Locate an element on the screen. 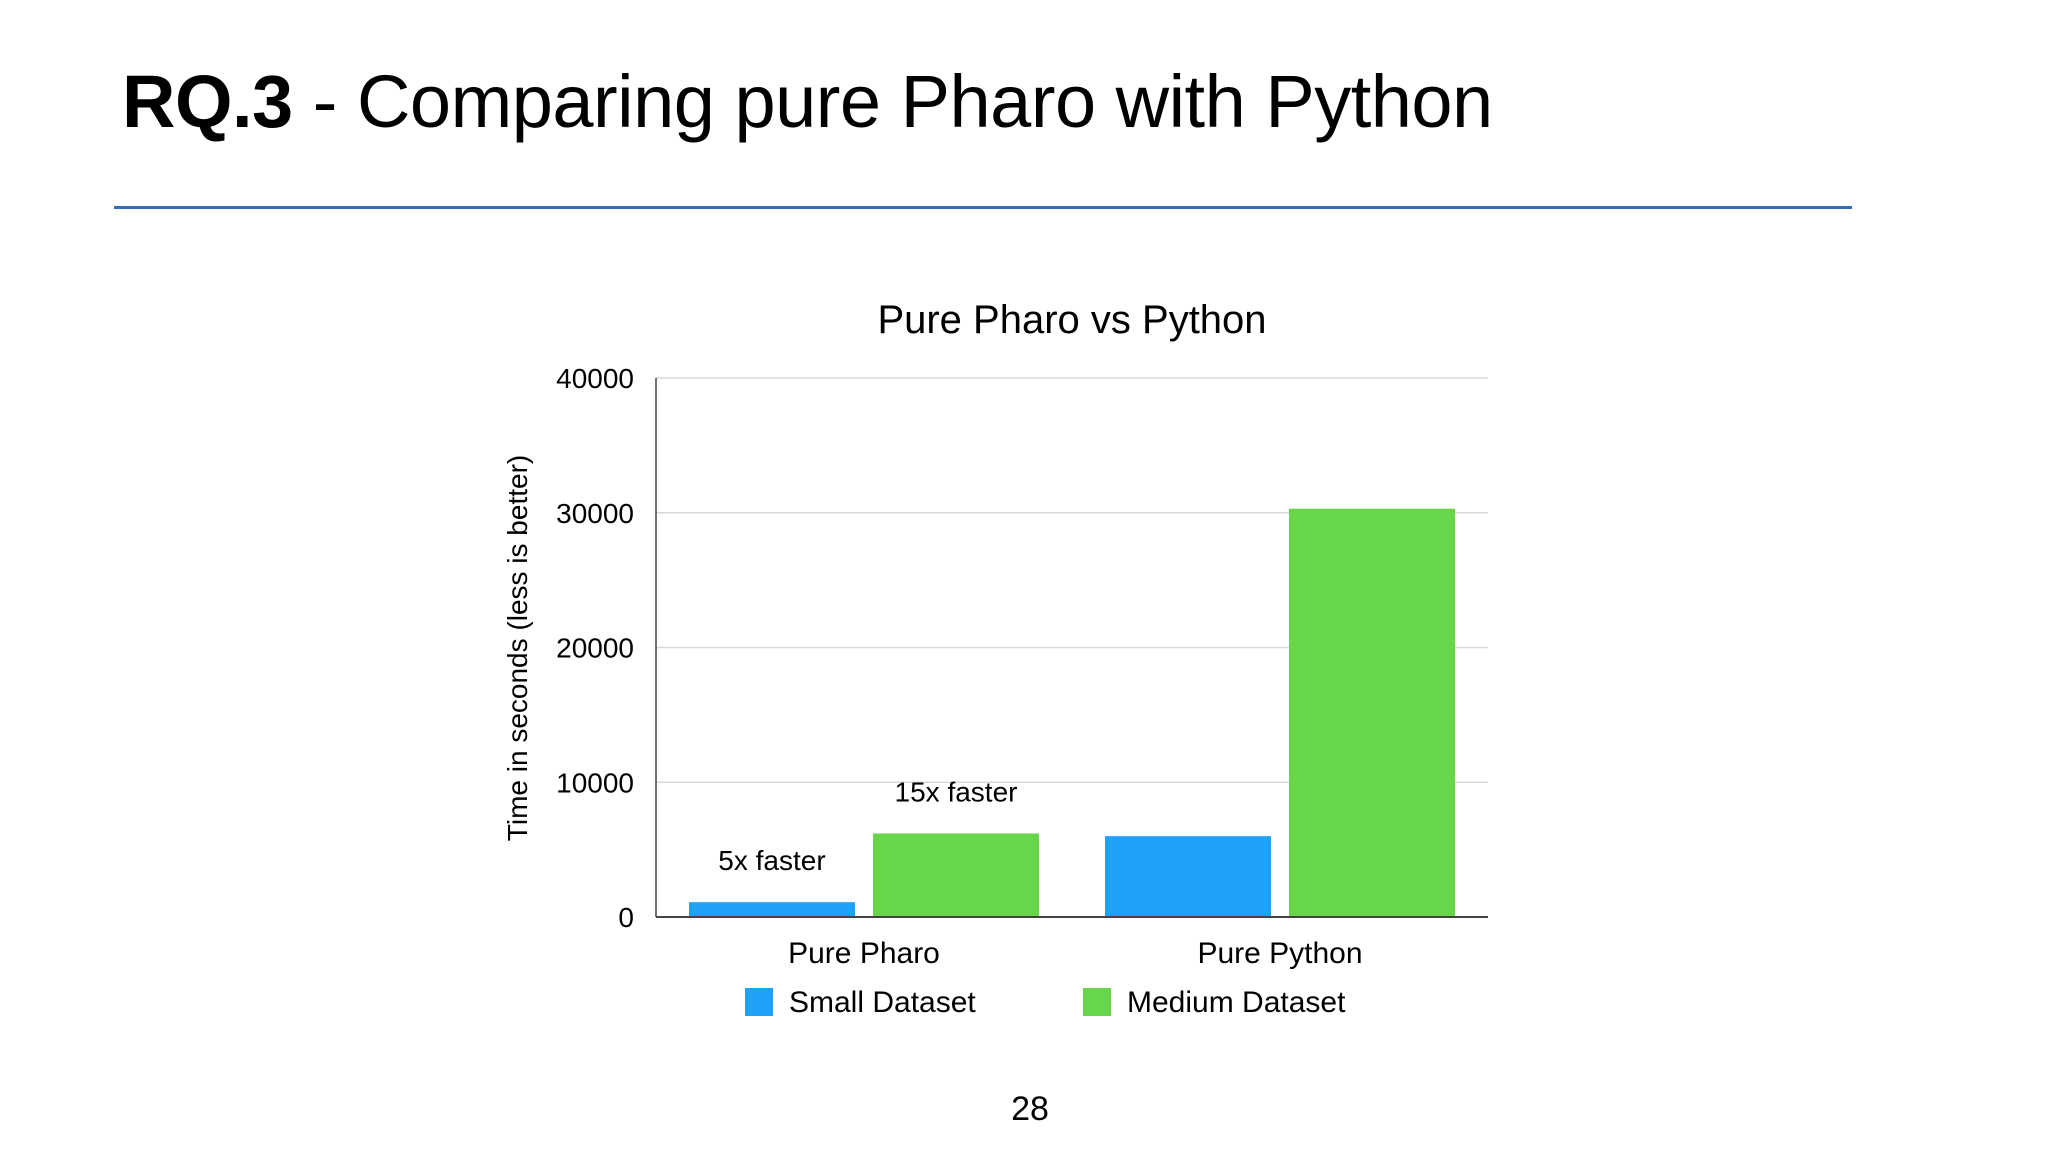 Image resolution: width=2048 pixels, height=1152 pixels. title-divider is located at coordinates (983, 207).